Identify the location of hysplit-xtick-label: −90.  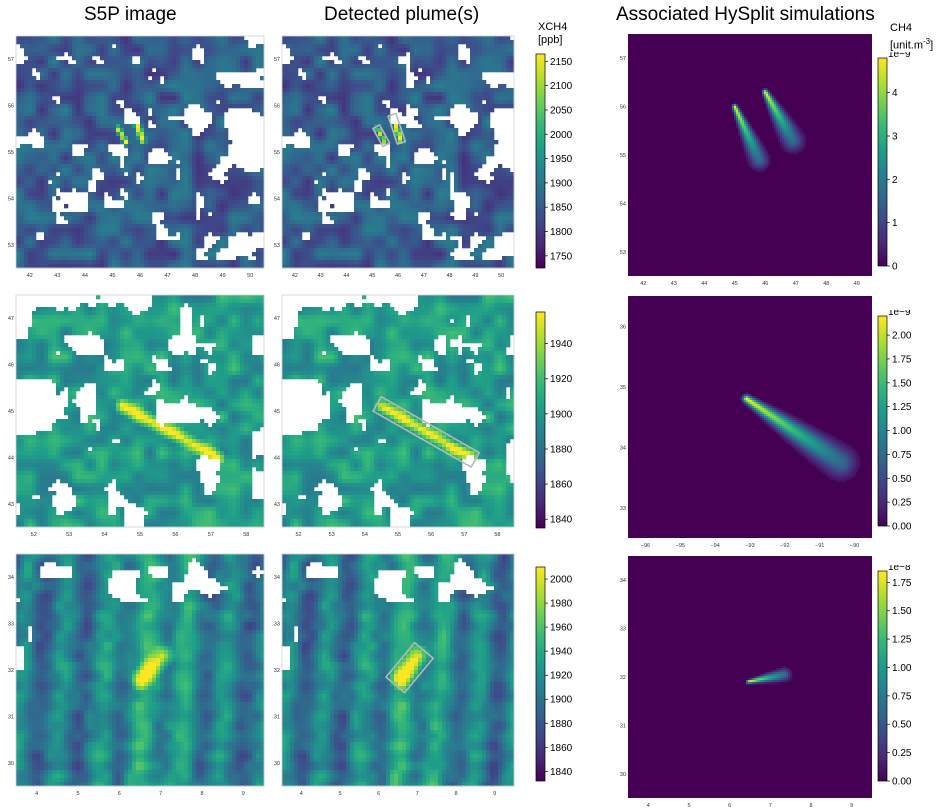
(854, 546).